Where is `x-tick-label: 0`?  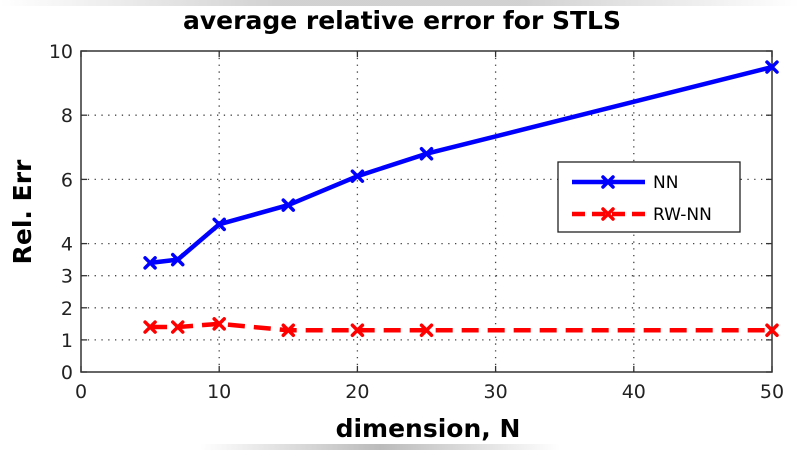 x-tick-label: 0 is located at coordinates (81, 392).